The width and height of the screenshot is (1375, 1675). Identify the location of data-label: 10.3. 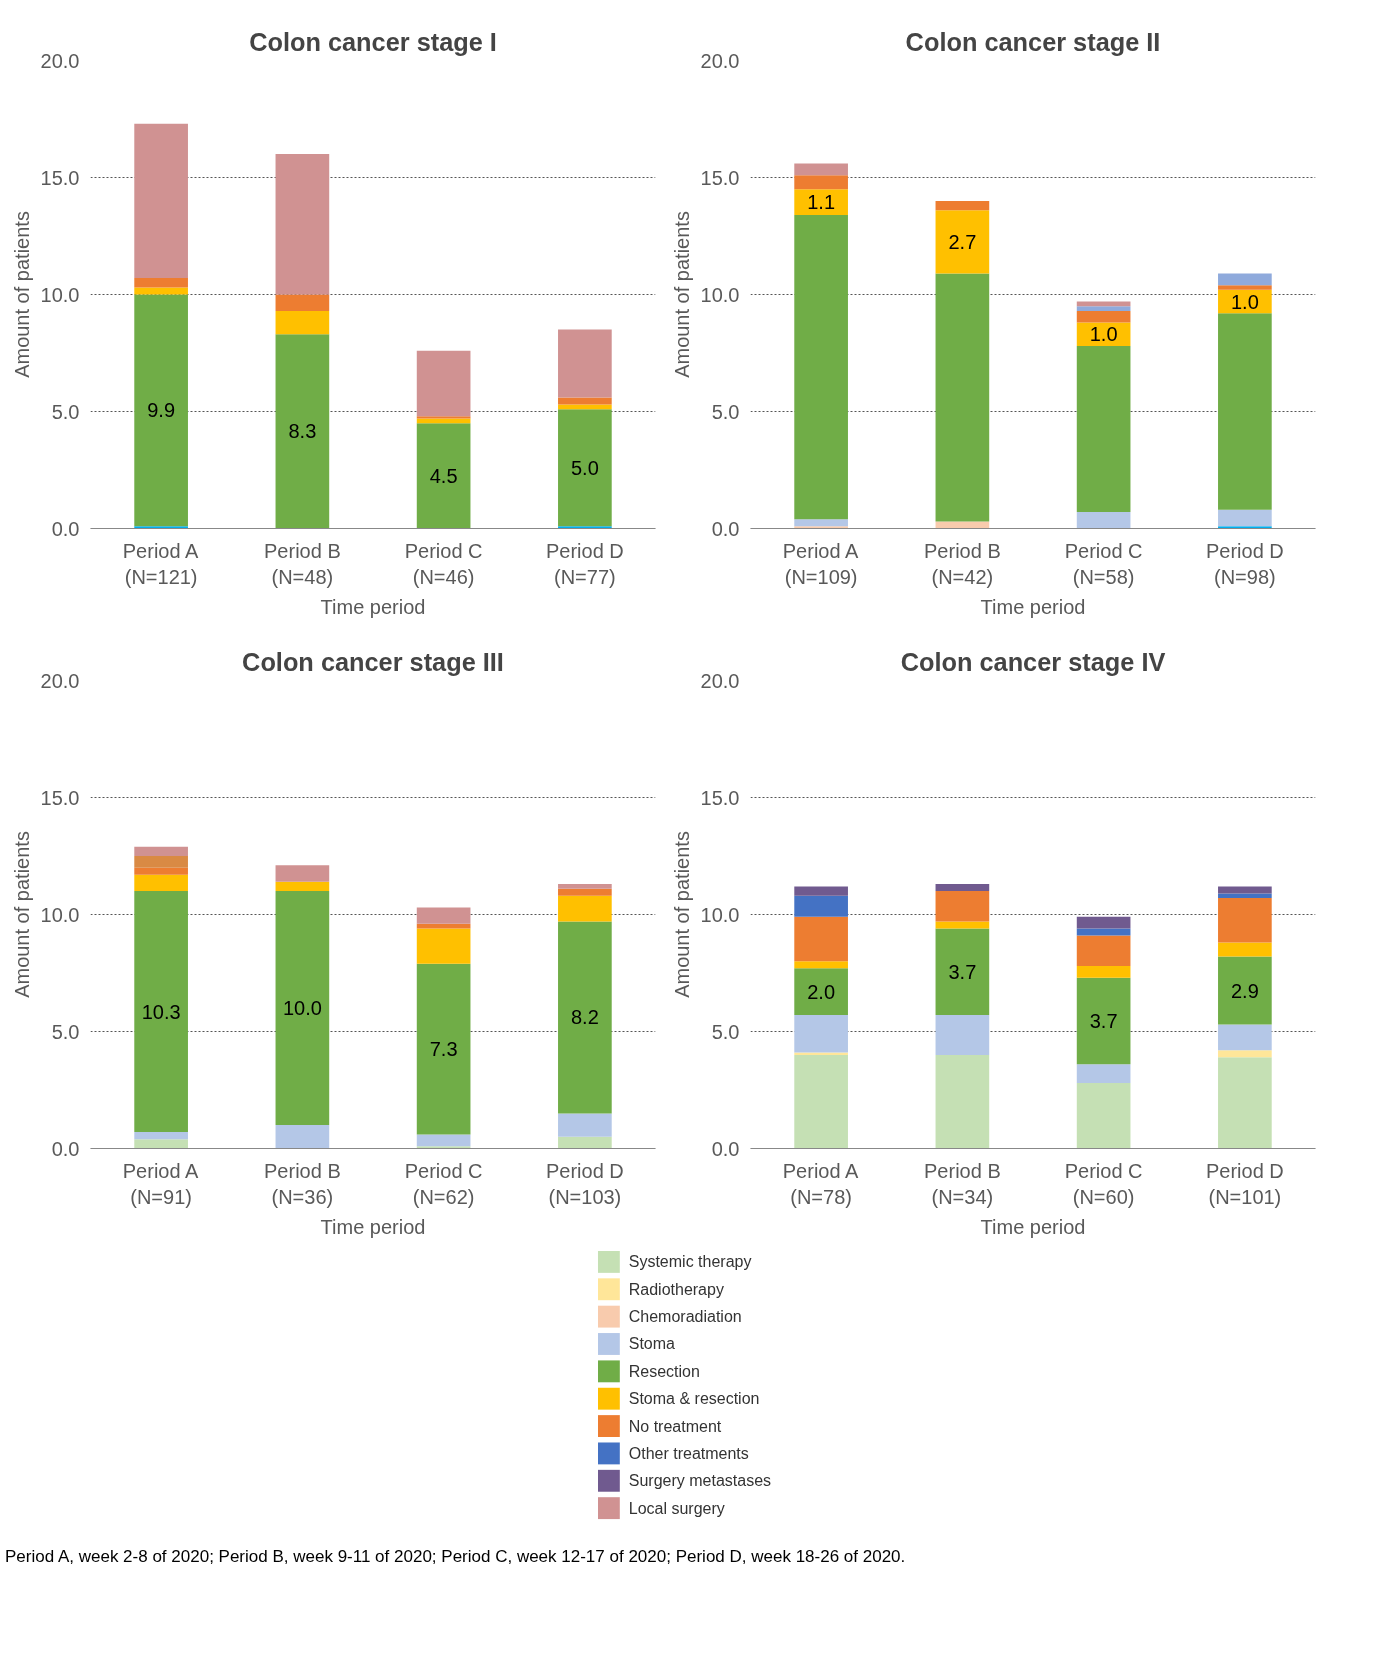
(161, 1011).